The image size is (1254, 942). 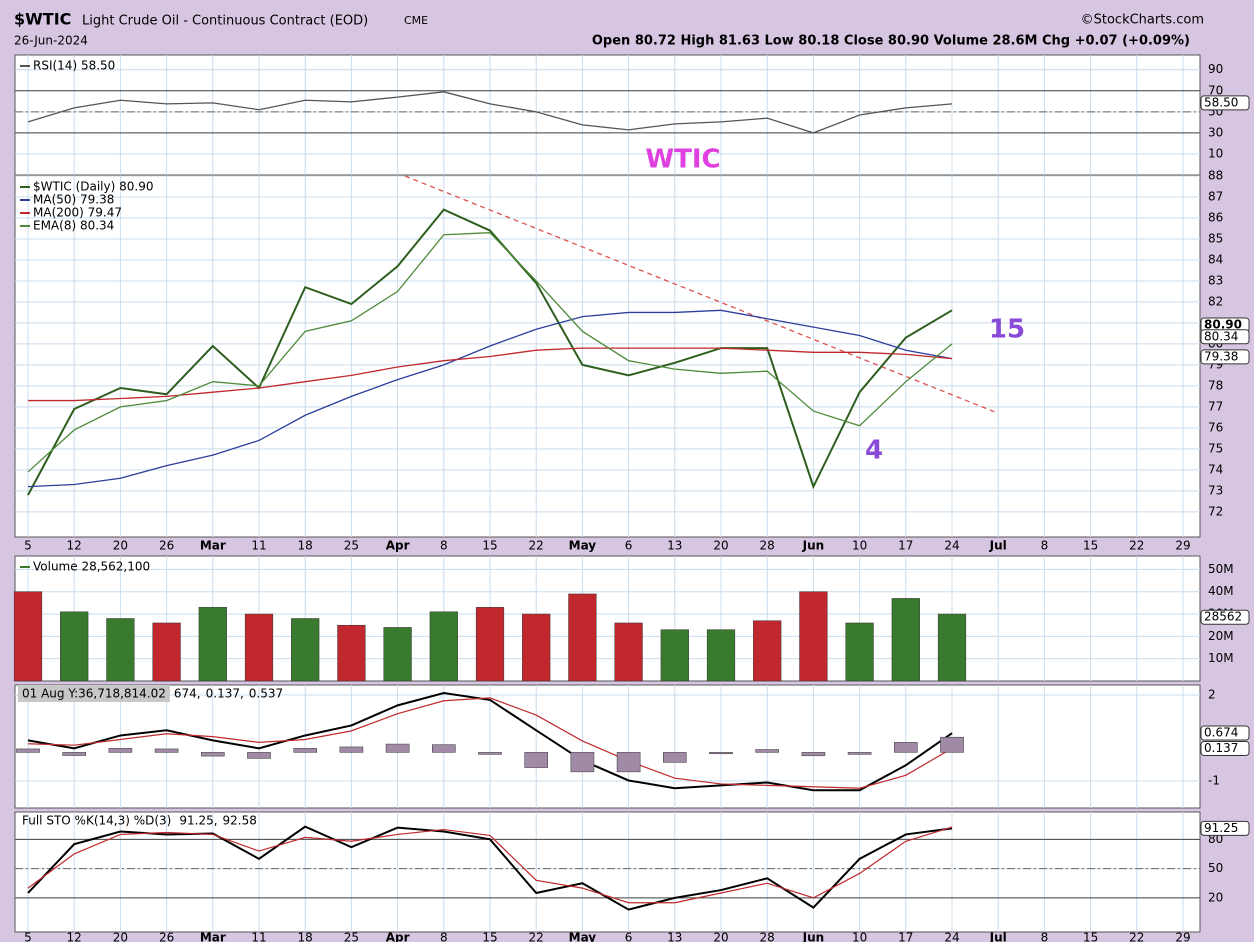 I want to click on trend-line, so click(x=700, y=294).